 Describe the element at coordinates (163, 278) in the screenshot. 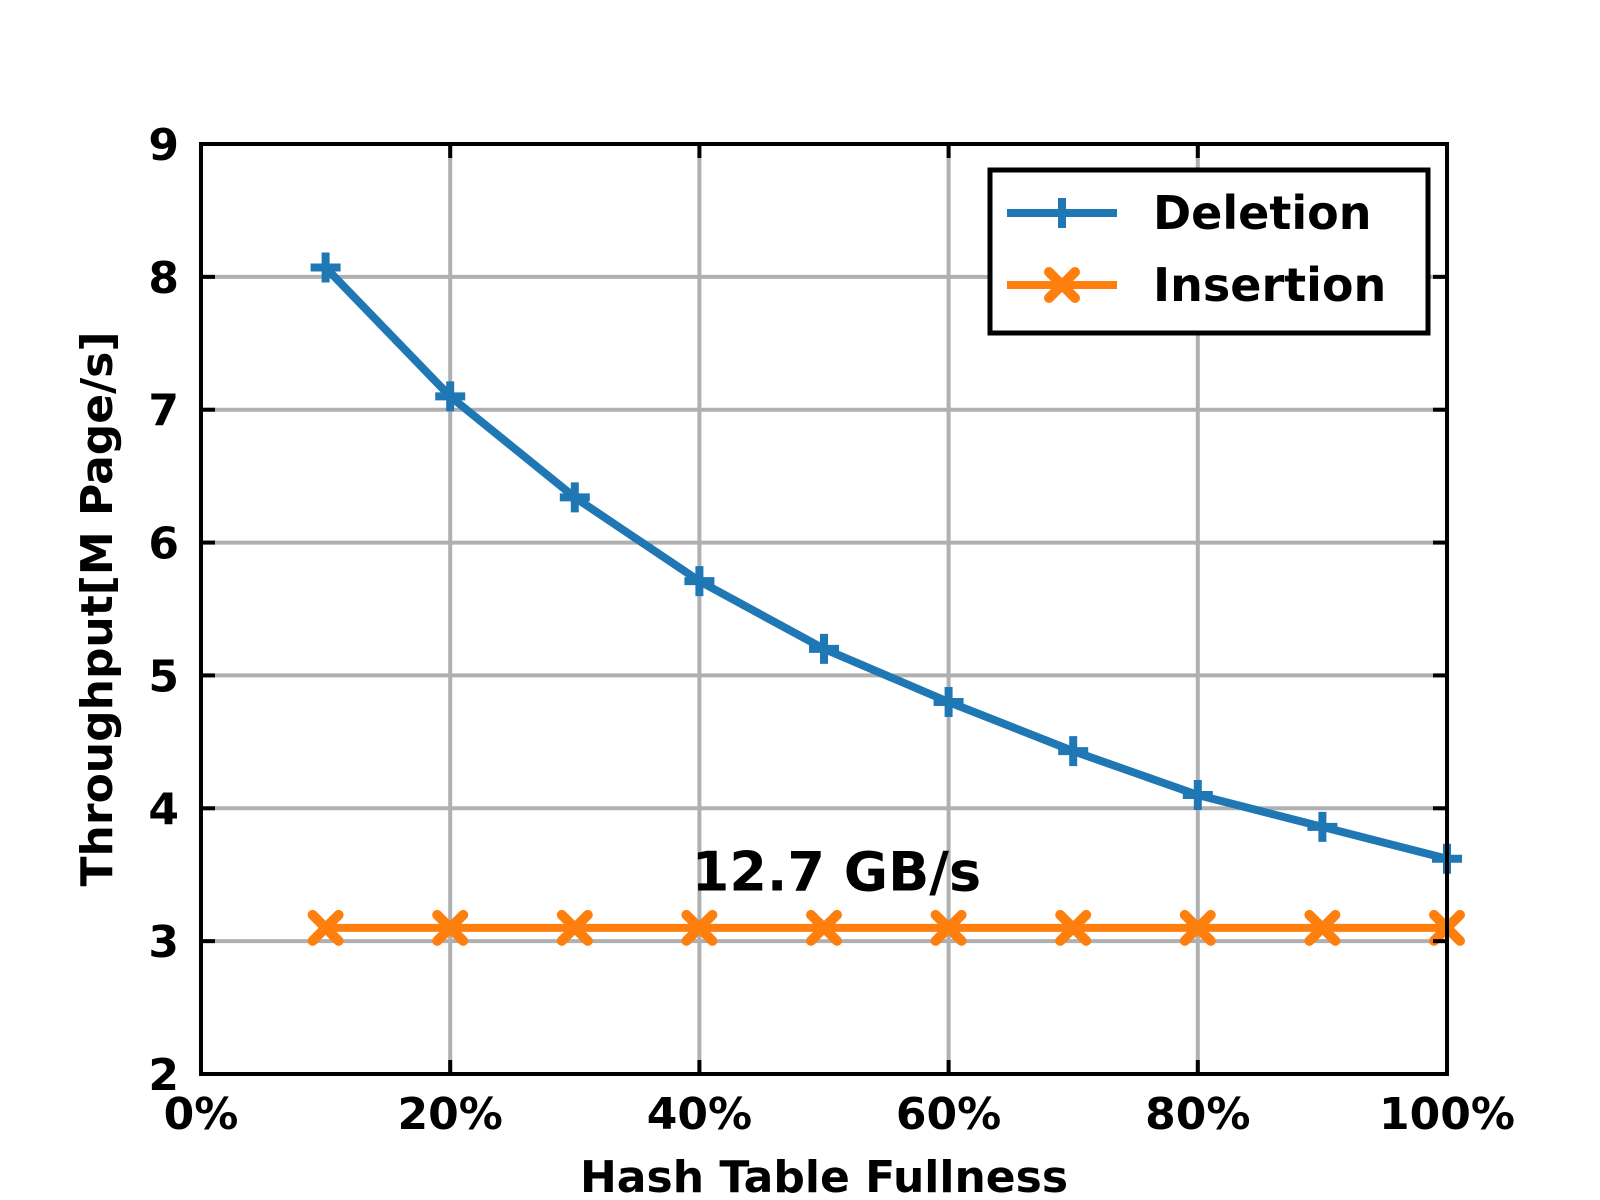

I see `y-tick-label: 8` at that location.